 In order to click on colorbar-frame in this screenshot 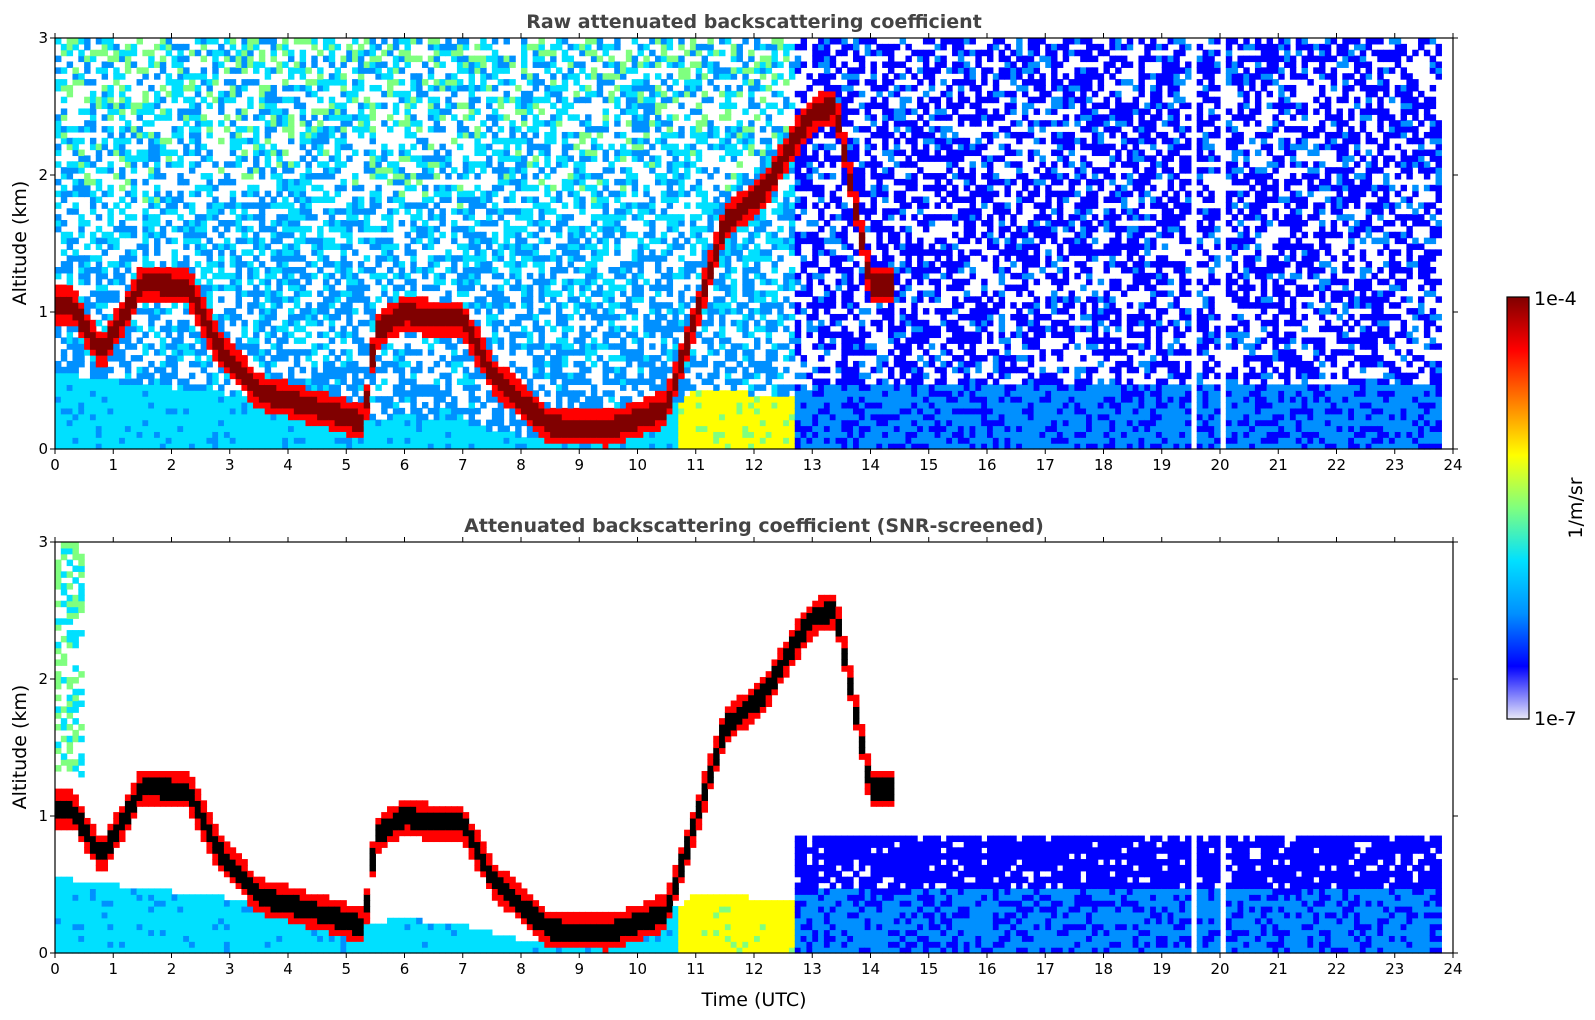, I will do `click(1518, 508)`.